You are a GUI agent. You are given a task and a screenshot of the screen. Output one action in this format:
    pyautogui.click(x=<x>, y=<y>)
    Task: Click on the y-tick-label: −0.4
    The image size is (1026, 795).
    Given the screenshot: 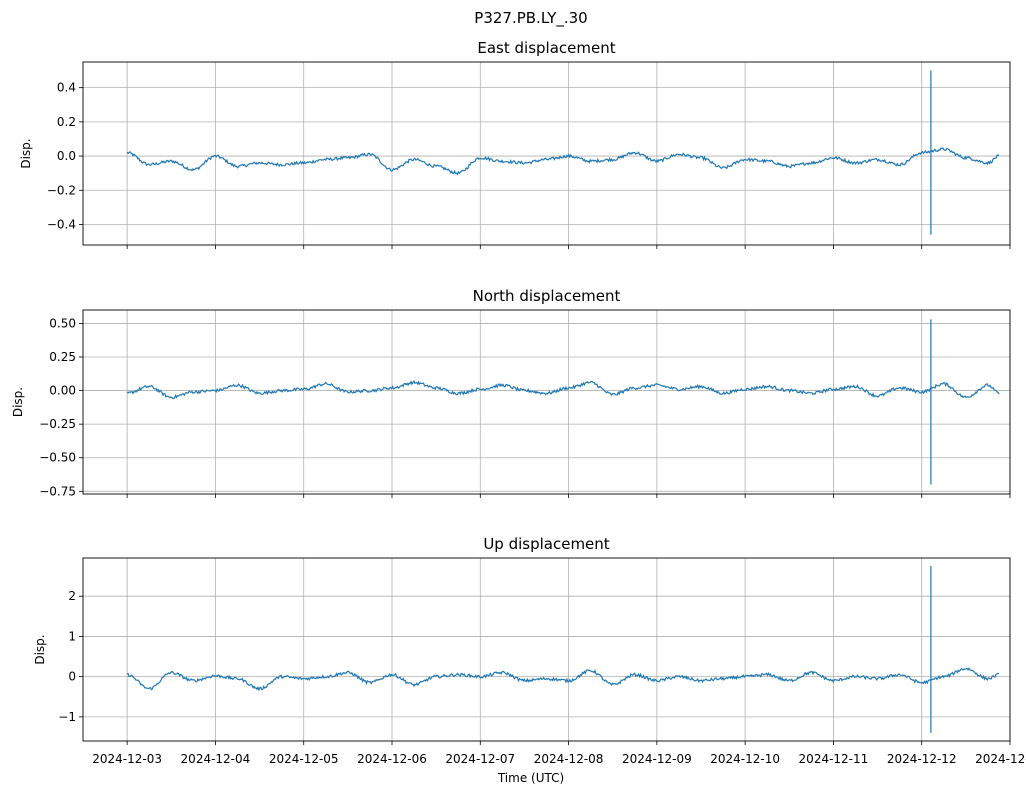 What is the action you would take?
    pyautogui.click(x=61, y=224)
    